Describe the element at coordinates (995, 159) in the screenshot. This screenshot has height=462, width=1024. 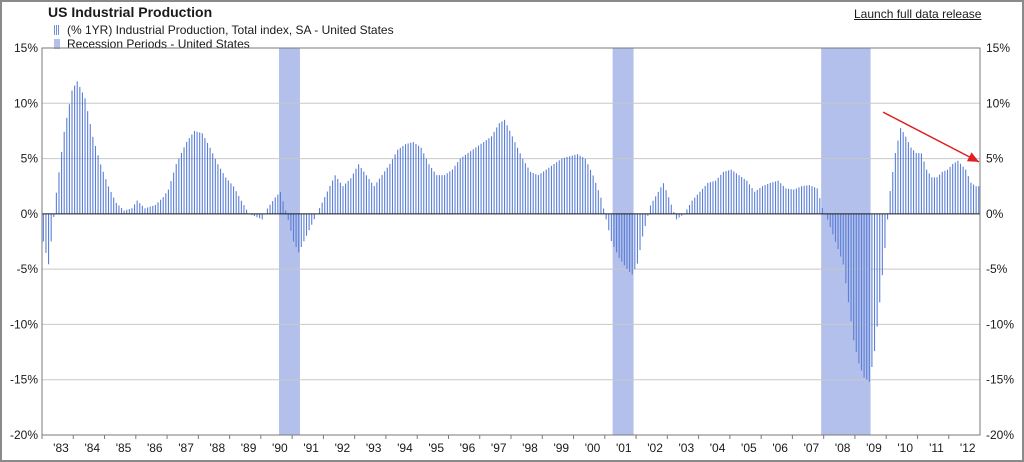
I see `y-tick-label-right: 5%` at that location.